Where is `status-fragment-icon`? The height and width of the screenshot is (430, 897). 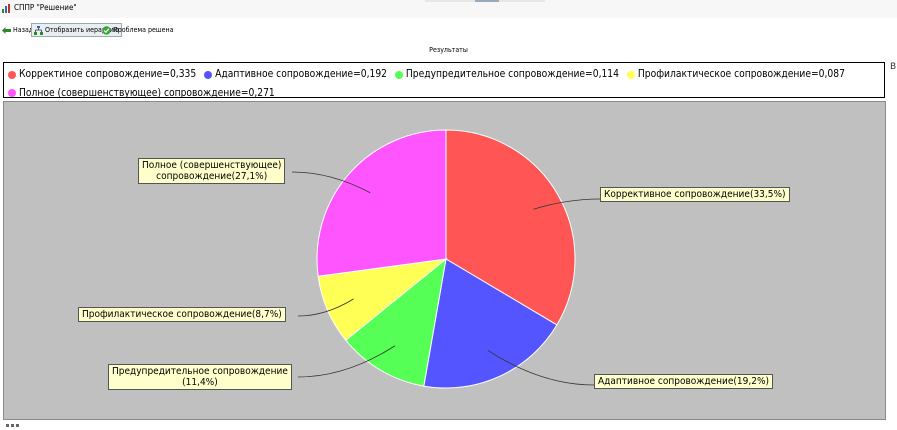 status-fragment-icon is located at coordinates (12, 425).